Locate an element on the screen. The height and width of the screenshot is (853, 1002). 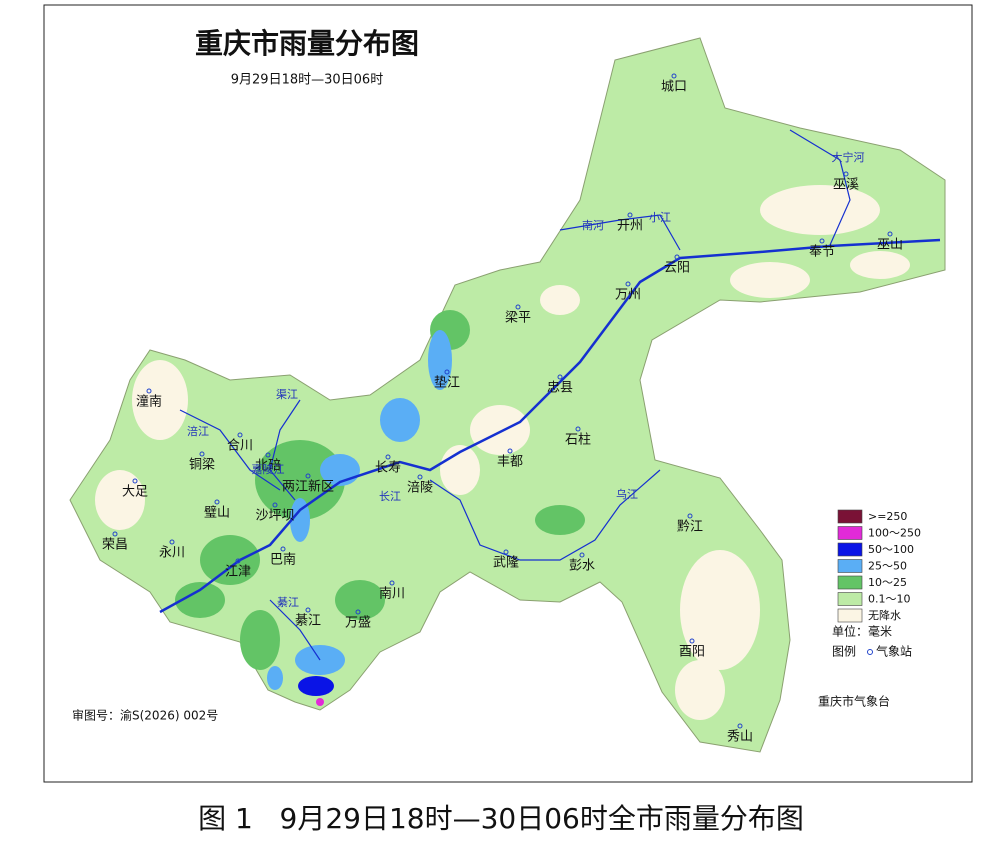
place-label: 两江新区 is located at coordinates (308, 487).